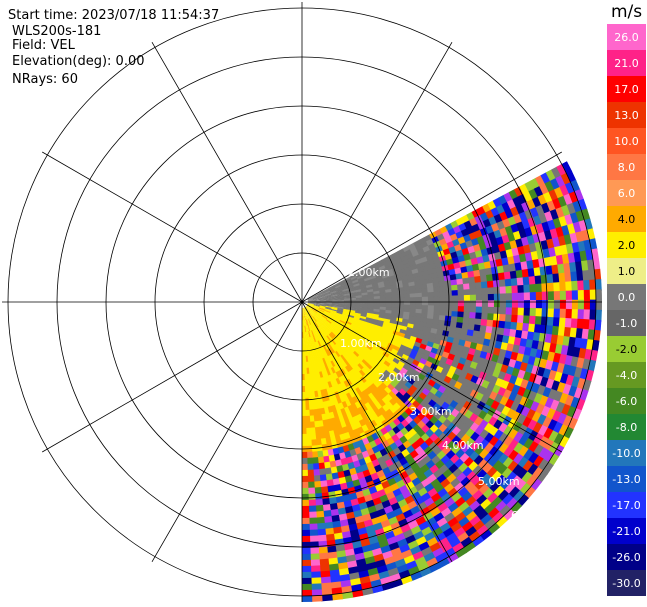  I want to click on range-label: 5.00km, so click(499, 481).